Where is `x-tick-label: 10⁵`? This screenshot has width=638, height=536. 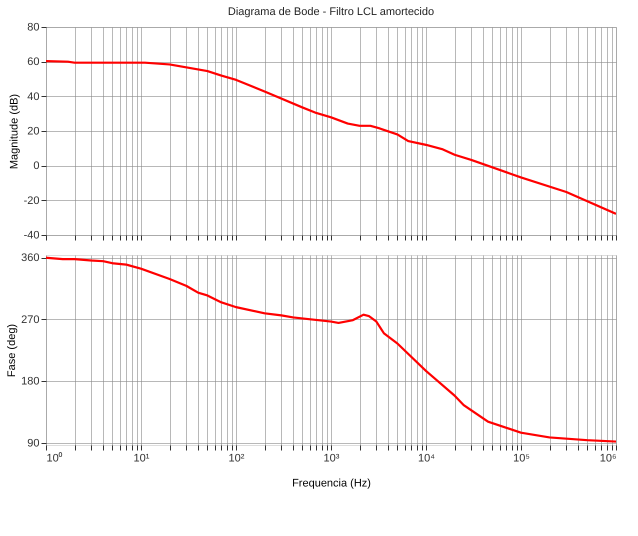
x-tick-label: 10⁵ is located at coordinates (521, 458).